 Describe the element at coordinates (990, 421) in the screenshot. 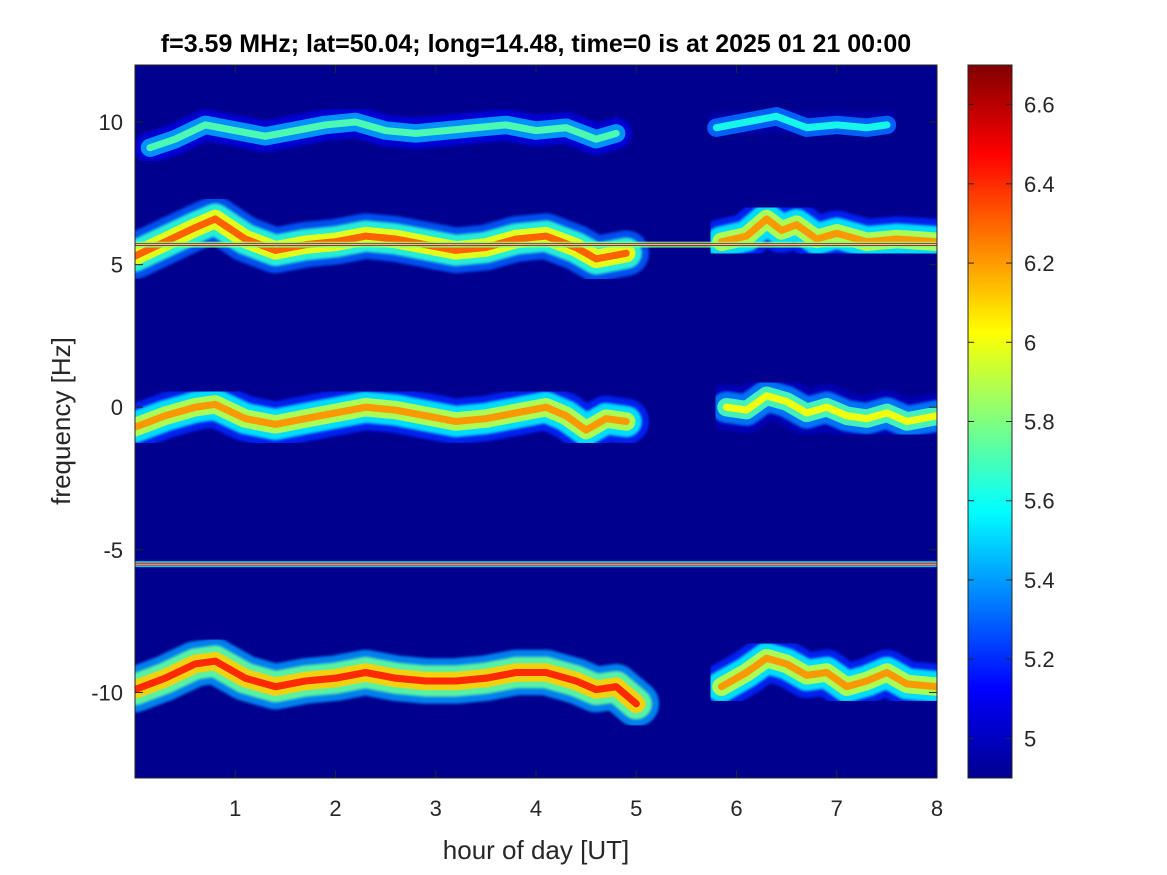

I see `colorbar` at that location.